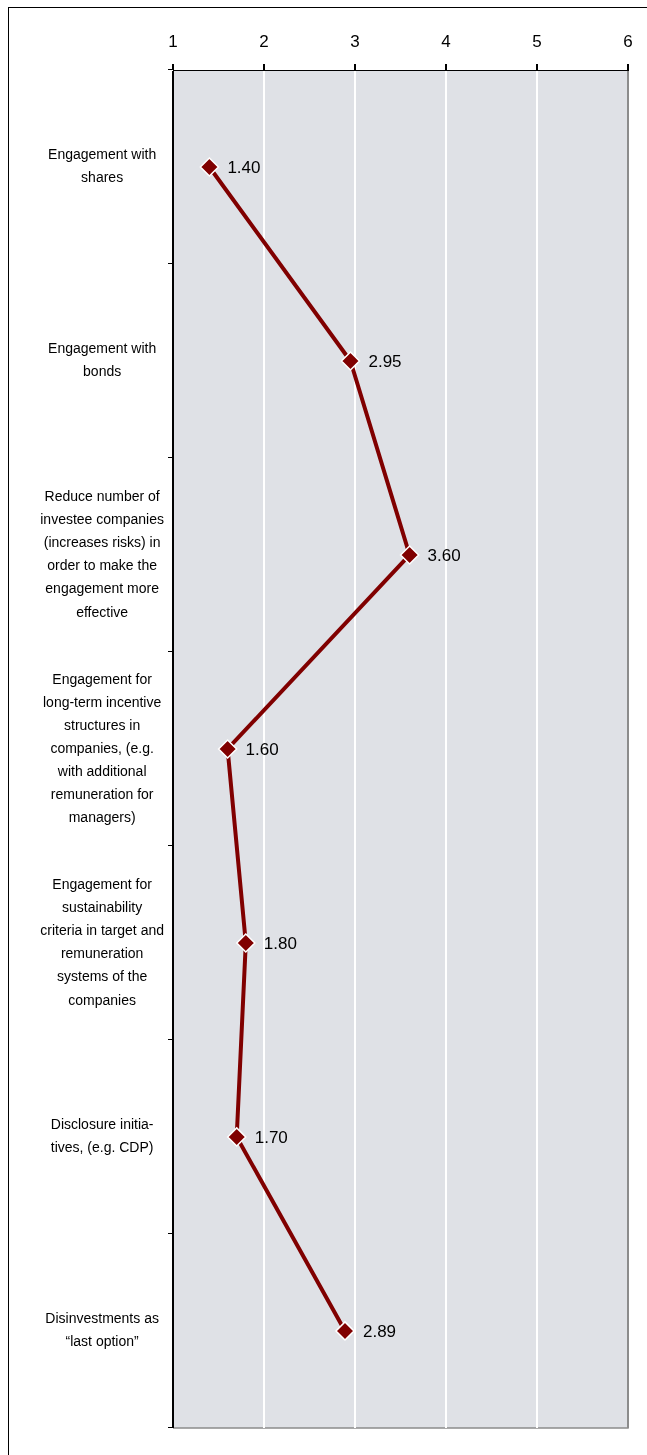 This screenshot has width=647, height=1455. I want to click on y-tick-label: Engagement with bonds, so click(102, 360).